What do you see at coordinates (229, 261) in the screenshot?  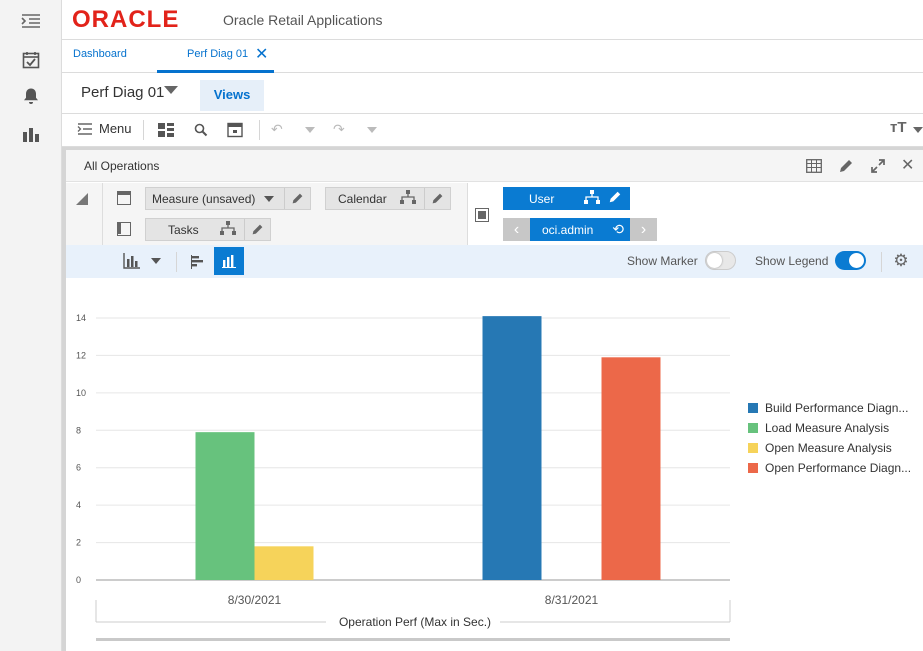 I see `vertical-bars-icon` at bounding box center [229, 261].